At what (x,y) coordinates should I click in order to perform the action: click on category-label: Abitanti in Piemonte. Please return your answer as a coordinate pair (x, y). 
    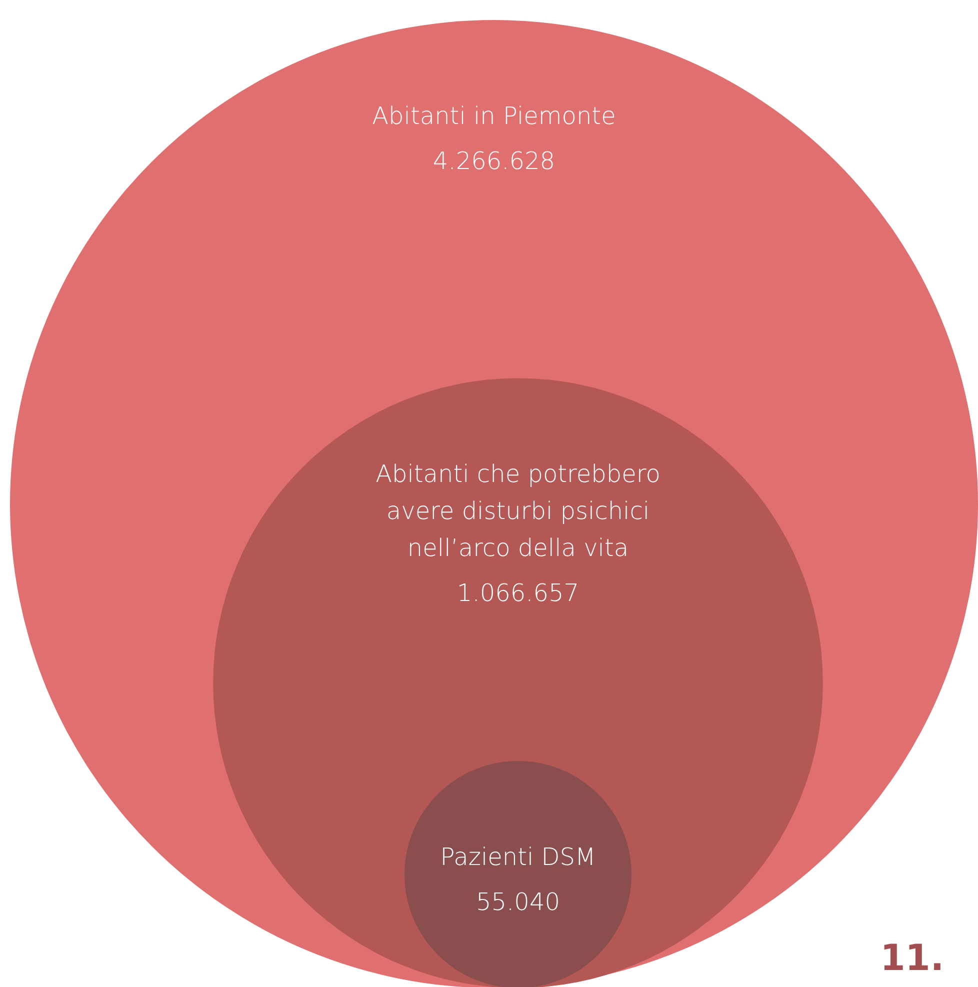
    Looking at the image, I should click on (494, 116).